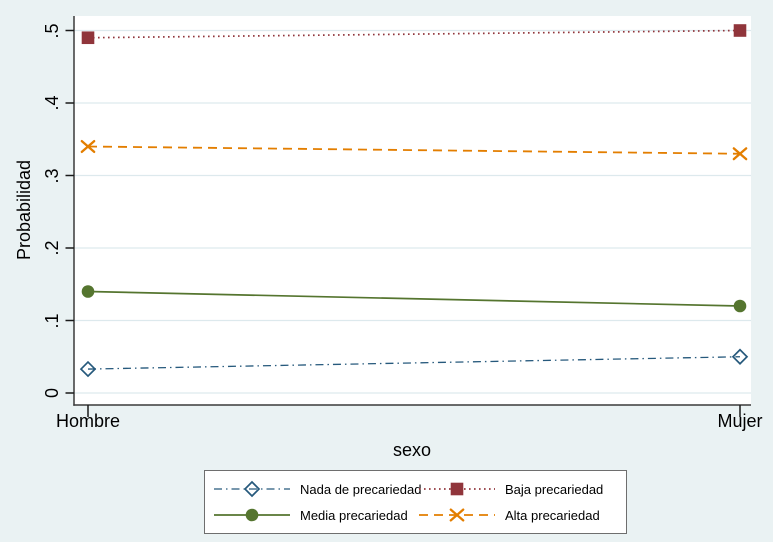 The width and height of the screenshot is (773, 542). I want to click on series-media-precariedad, so click(414, 299).